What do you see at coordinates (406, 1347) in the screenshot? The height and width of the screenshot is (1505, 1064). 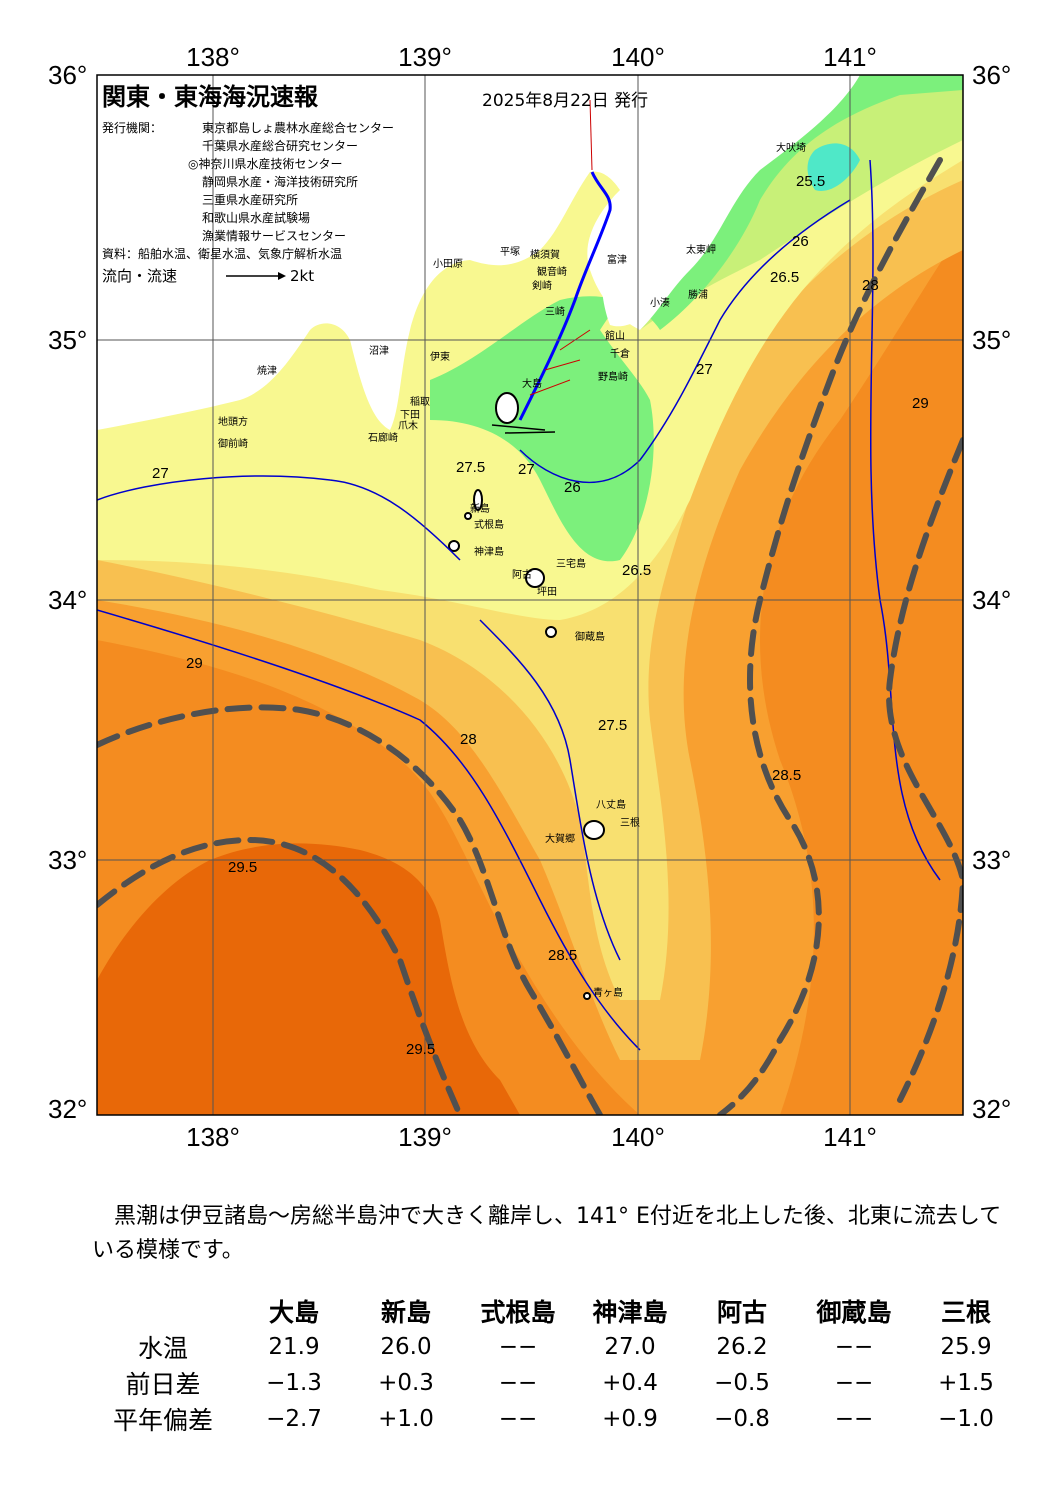 I see `table-cell: 26.0` at bounding box center [406, 1347].